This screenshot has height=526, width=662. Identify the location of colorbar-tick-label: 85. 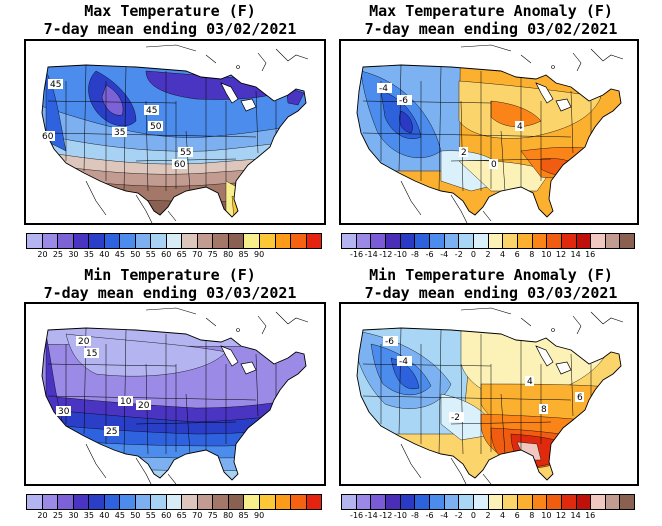
(243, 254).